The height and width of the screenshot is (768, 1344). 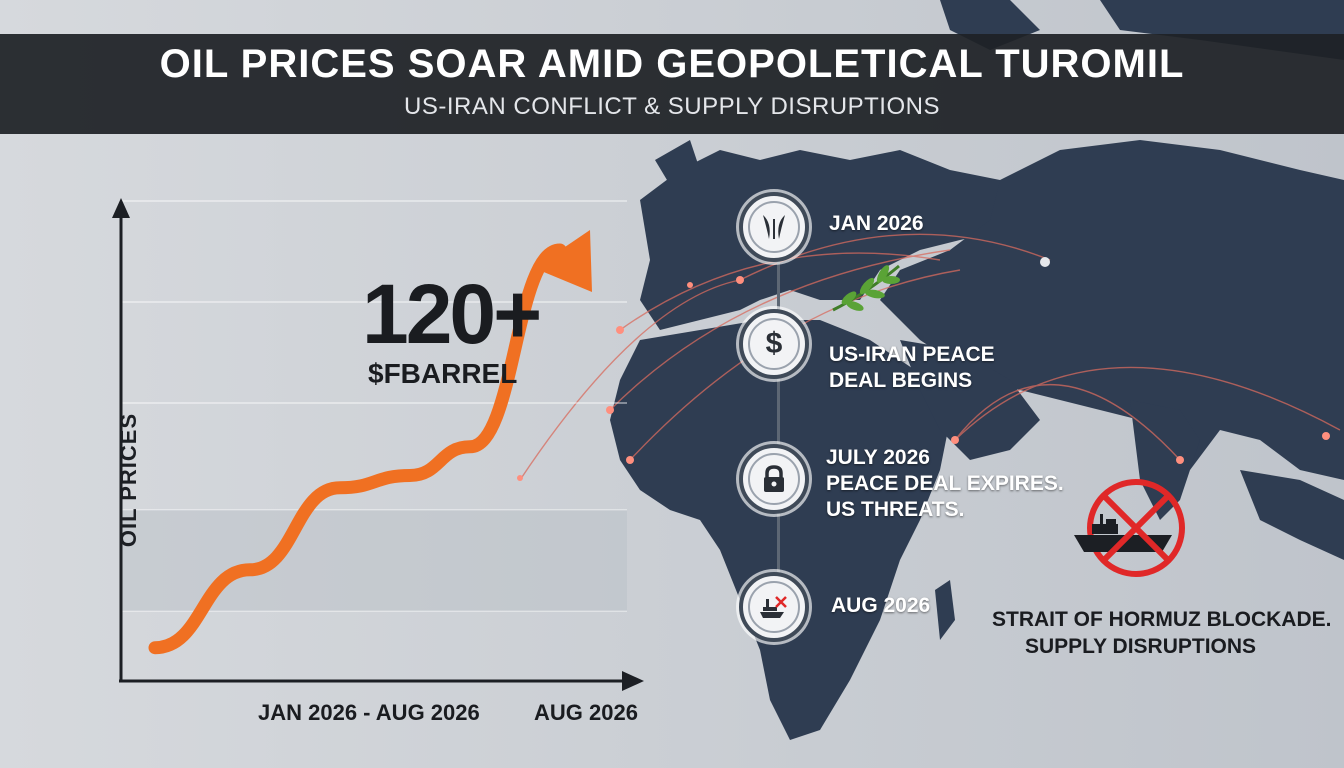 I want to click on series-arrowhead, so click(x=563, y=261).